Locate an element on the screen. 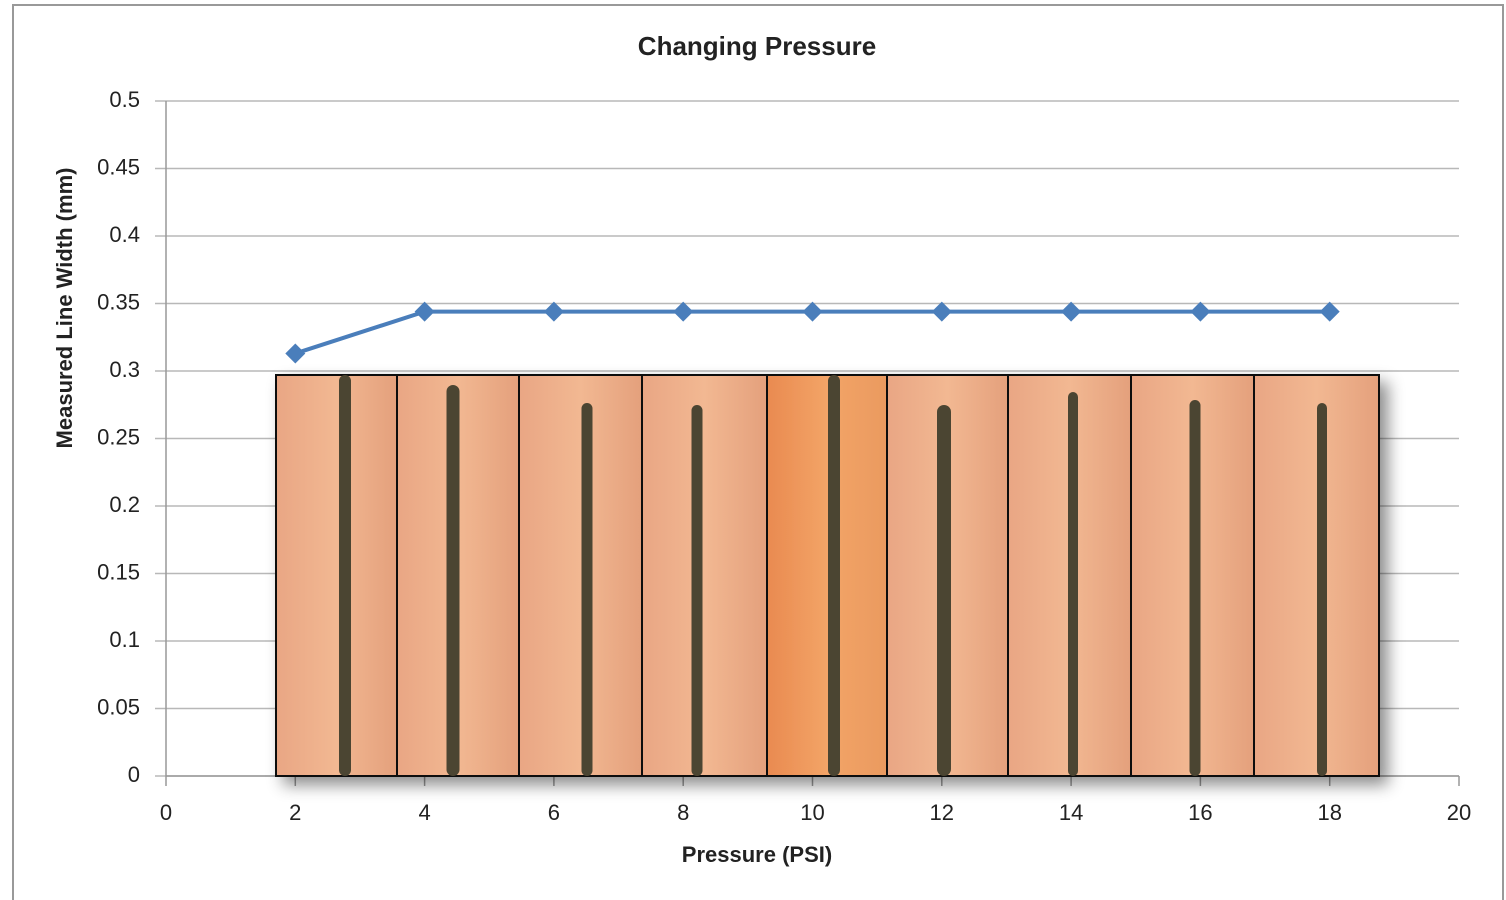  chart-title: Changing Pressure is located at coordinates (757, 46).